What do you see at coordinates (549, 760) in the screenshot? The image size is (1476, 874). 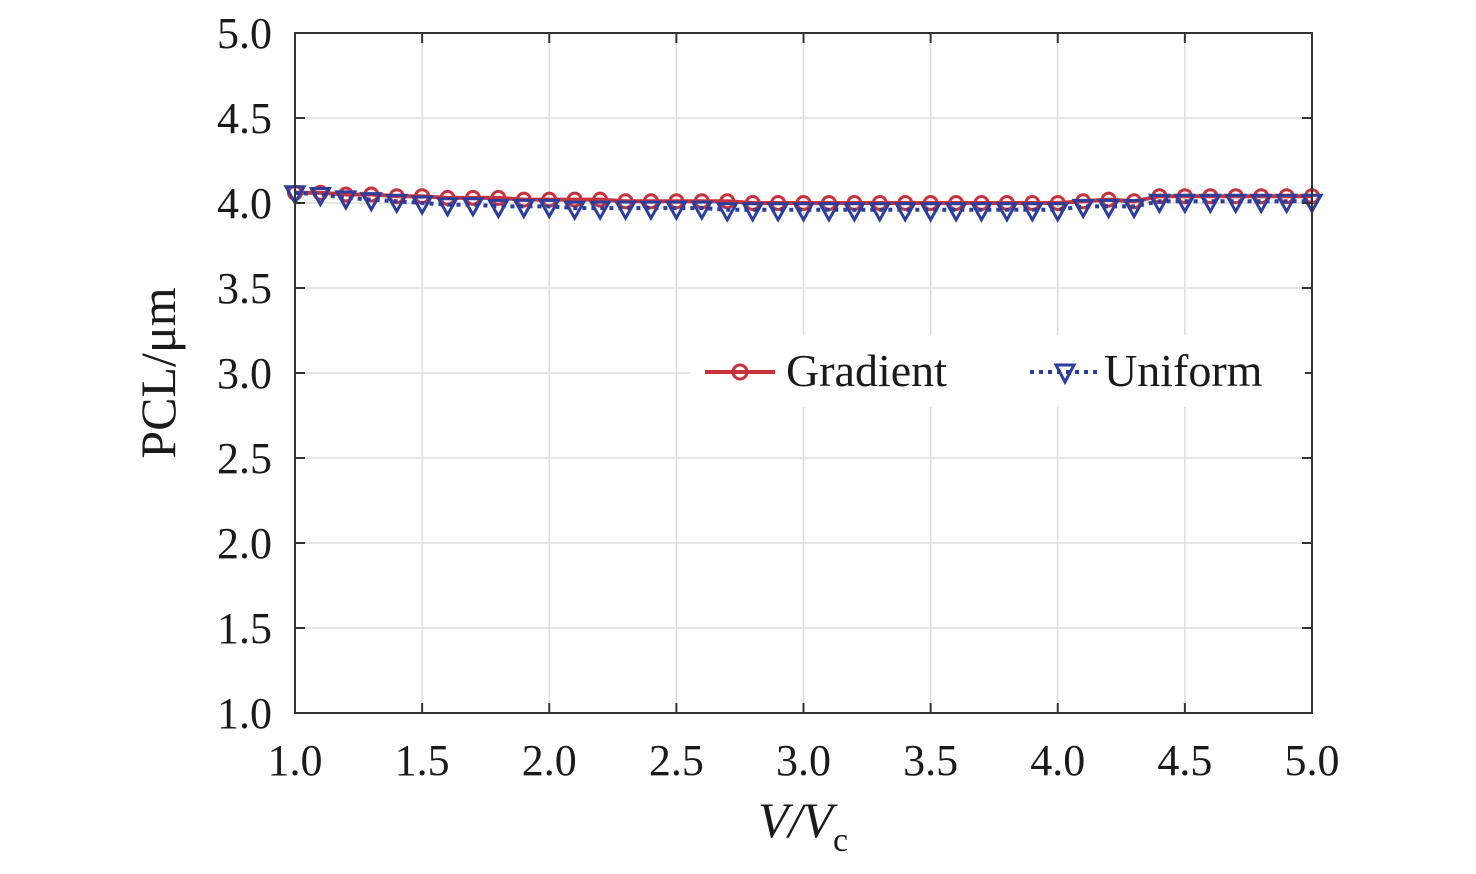 I see `x-tick-label: 2.0` at bounding box center [549, 760].